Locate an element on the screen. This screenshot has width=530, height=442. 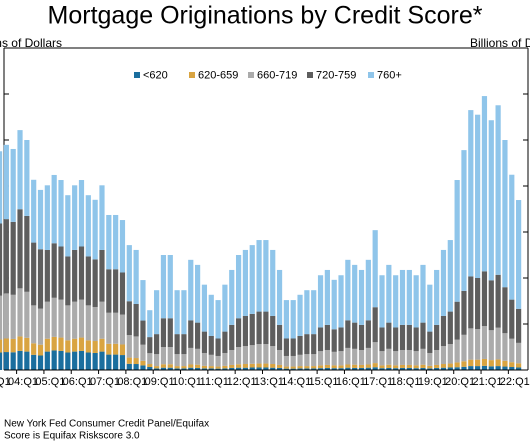
y-axis-label-right: Billions of Dollars is located at coordinates (500, 43).